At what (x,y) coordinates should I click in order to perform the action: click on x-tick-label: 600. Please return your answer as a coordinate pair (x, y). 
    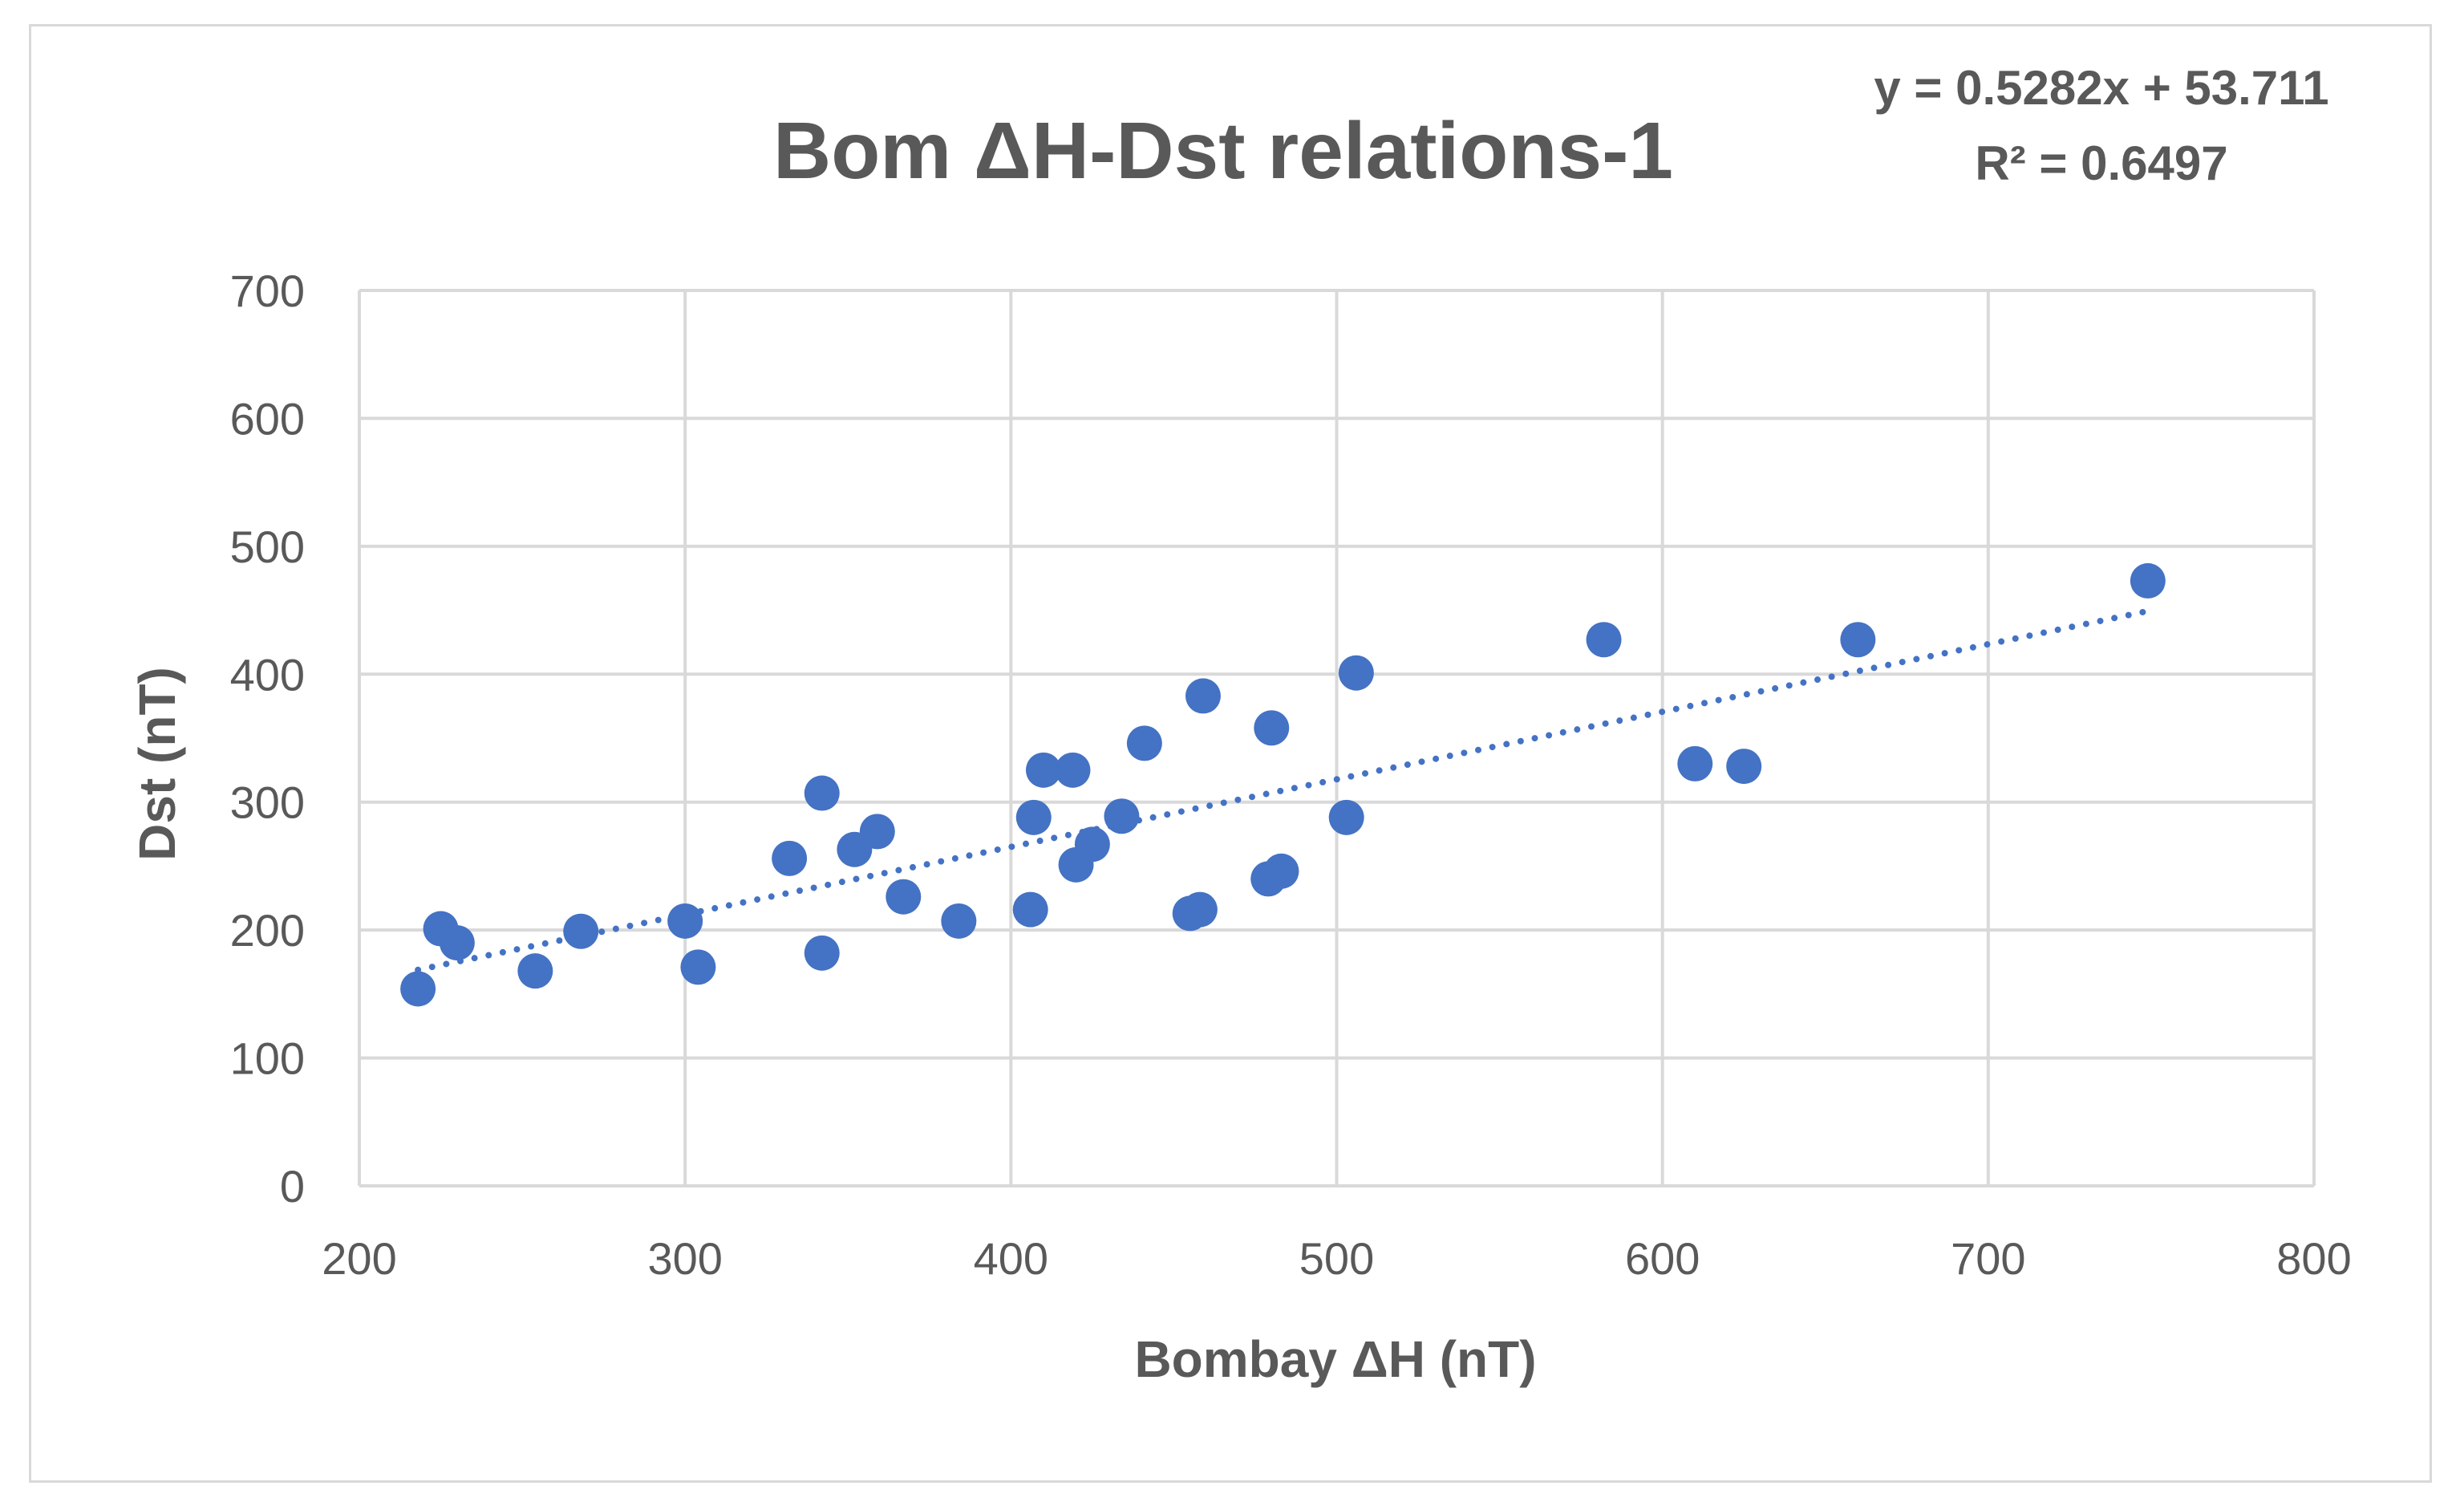
    Looking at the image, I should click on (1662, 1258).